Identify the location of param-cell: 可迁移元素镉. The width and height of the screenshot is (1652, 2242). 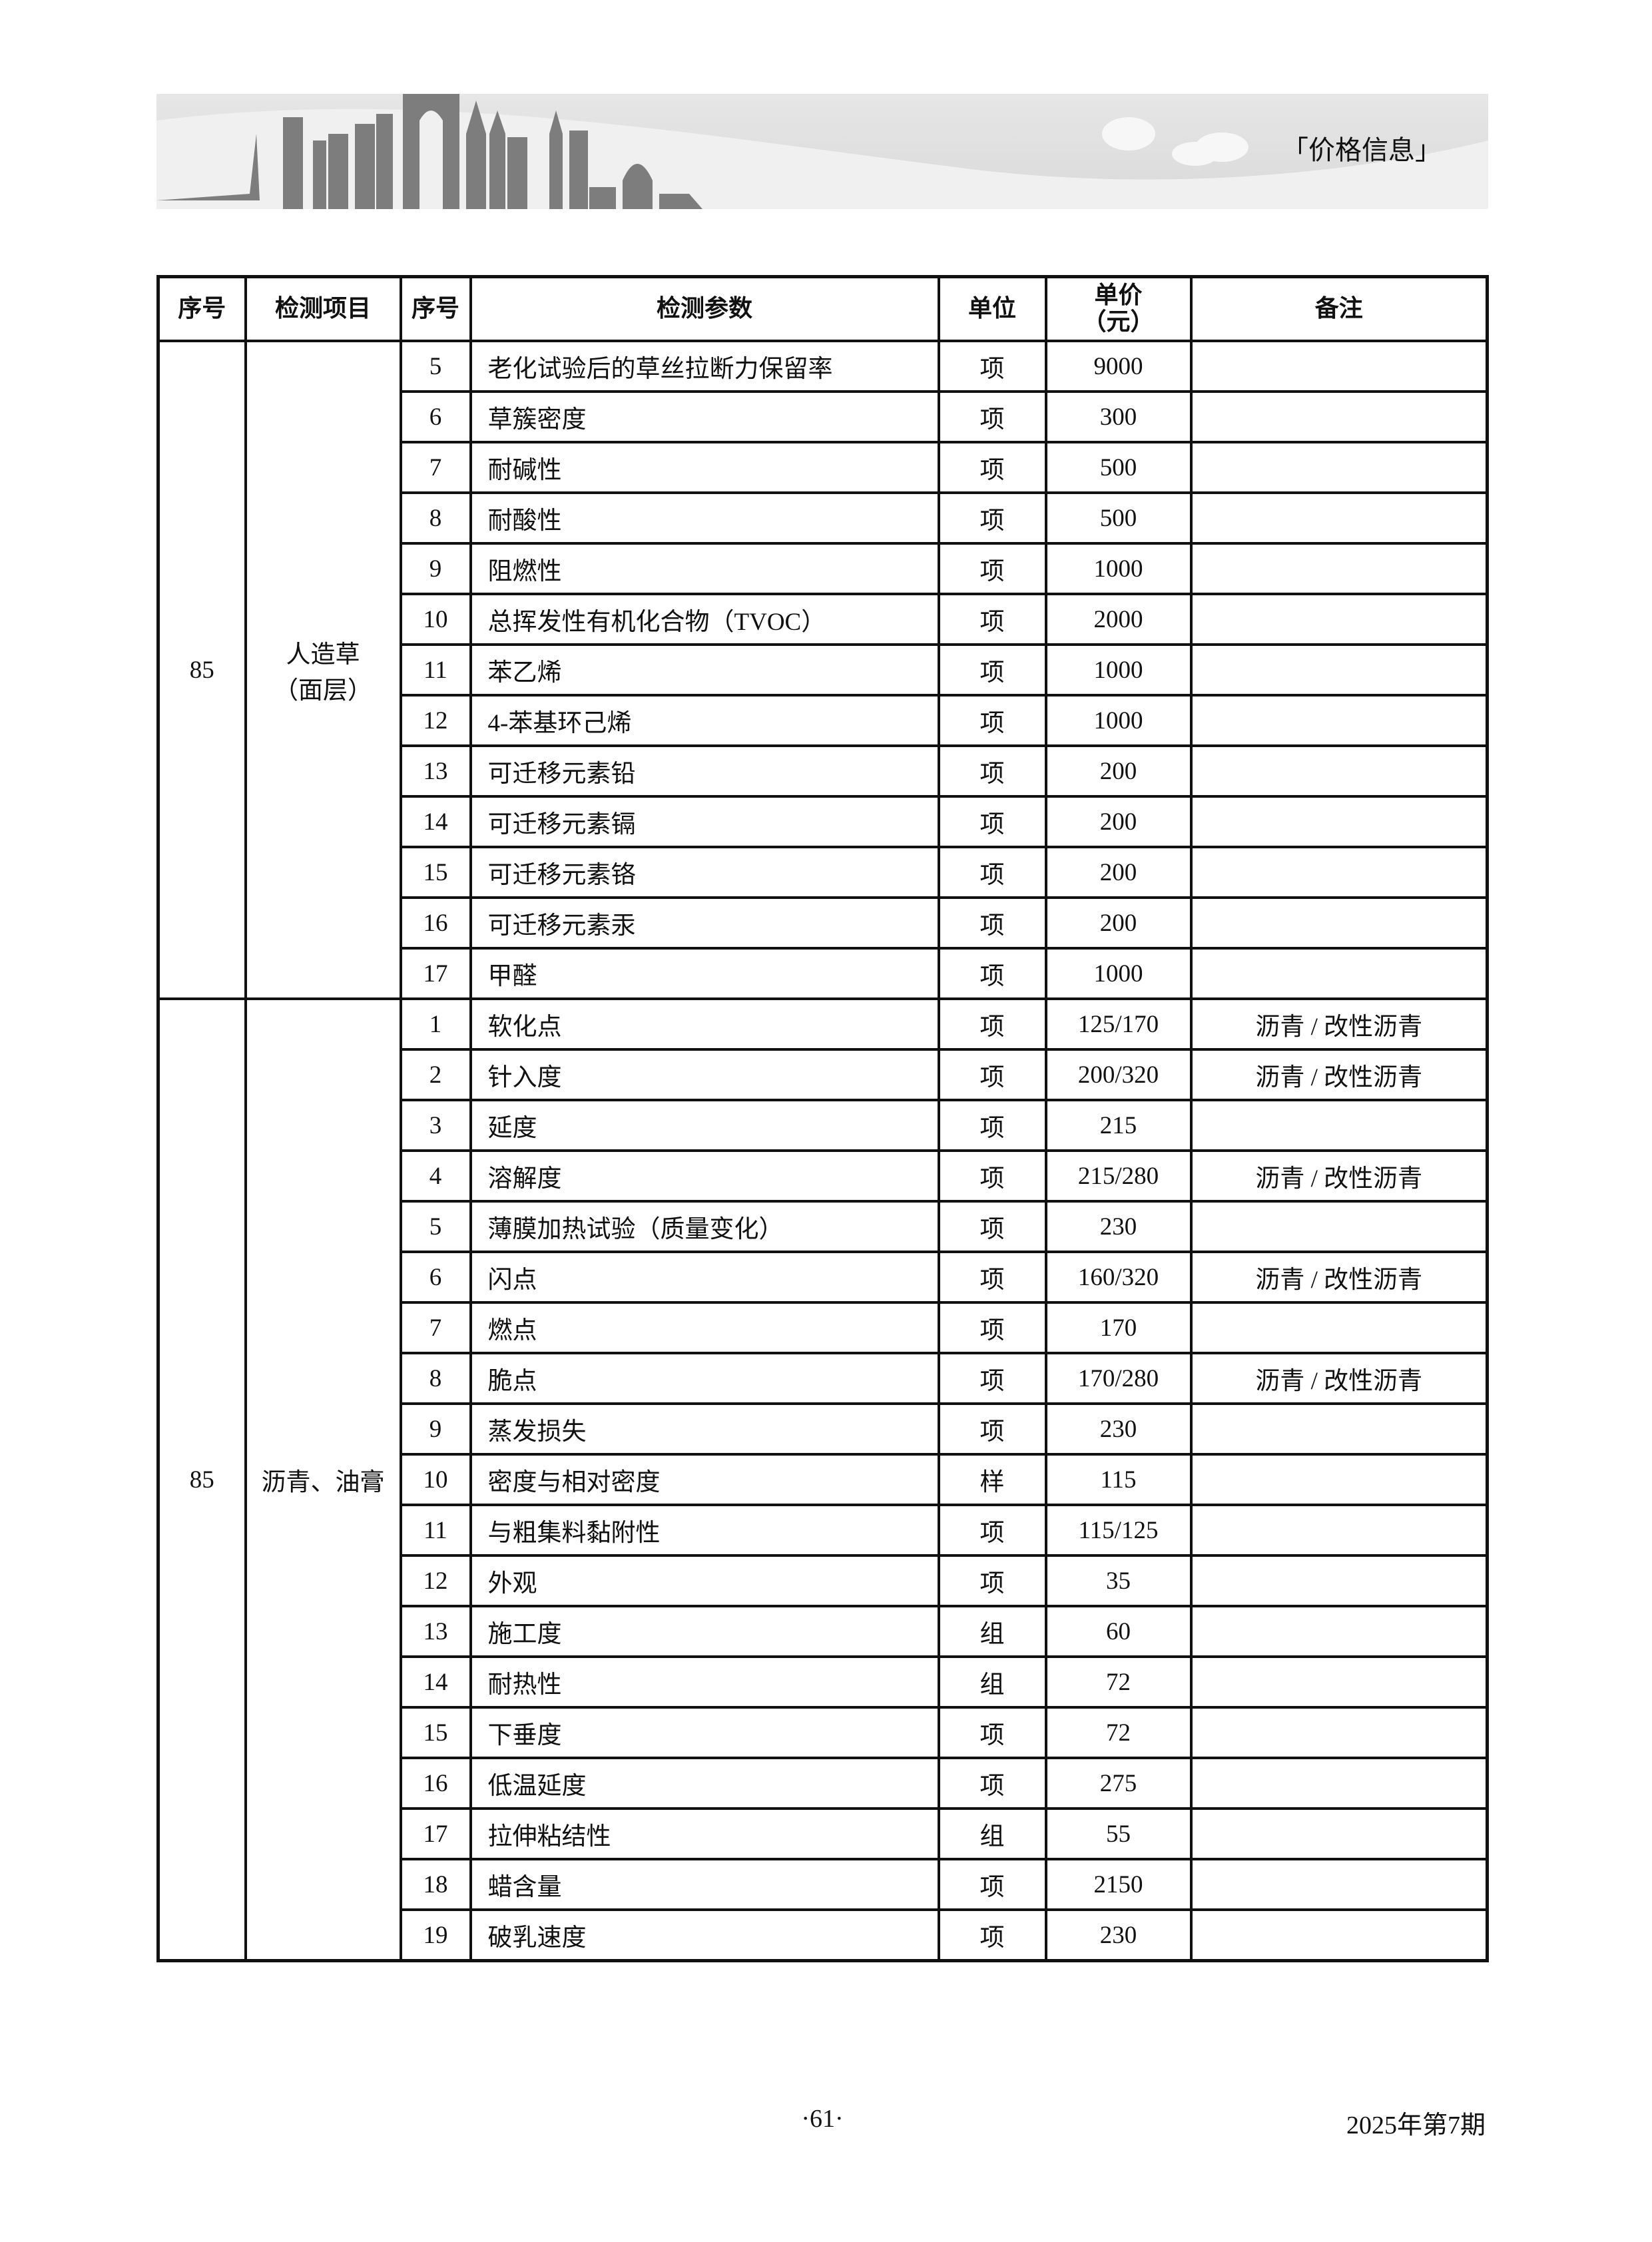
(704, 822).